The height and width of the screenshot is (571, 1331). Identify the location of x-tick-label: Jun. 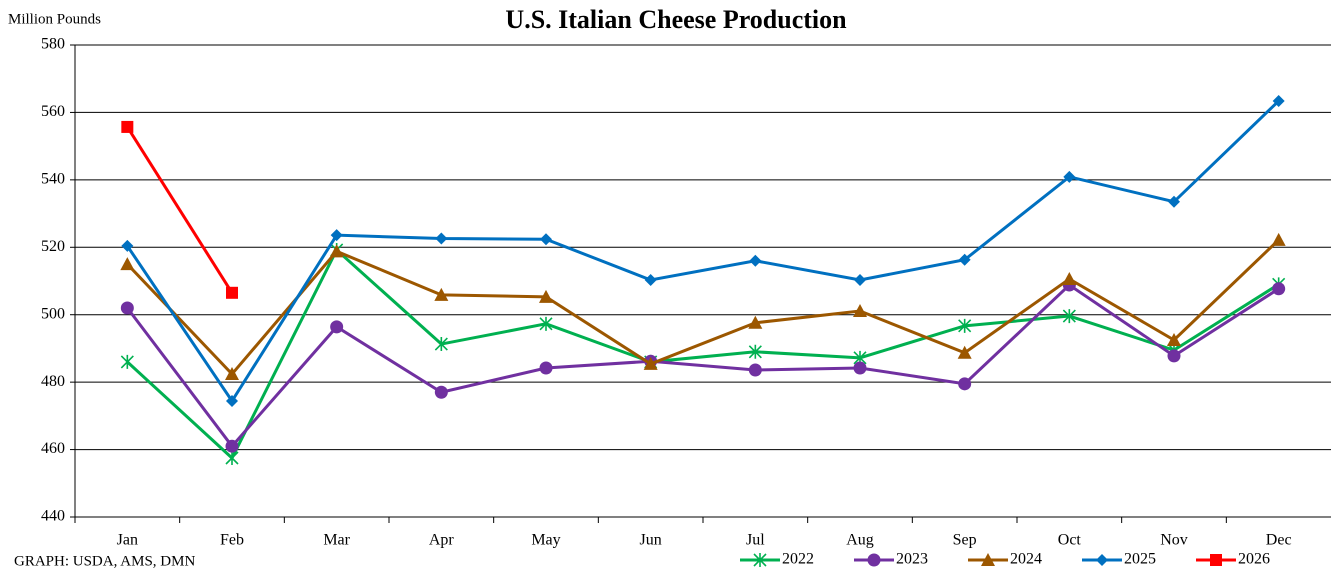
(651, 540).